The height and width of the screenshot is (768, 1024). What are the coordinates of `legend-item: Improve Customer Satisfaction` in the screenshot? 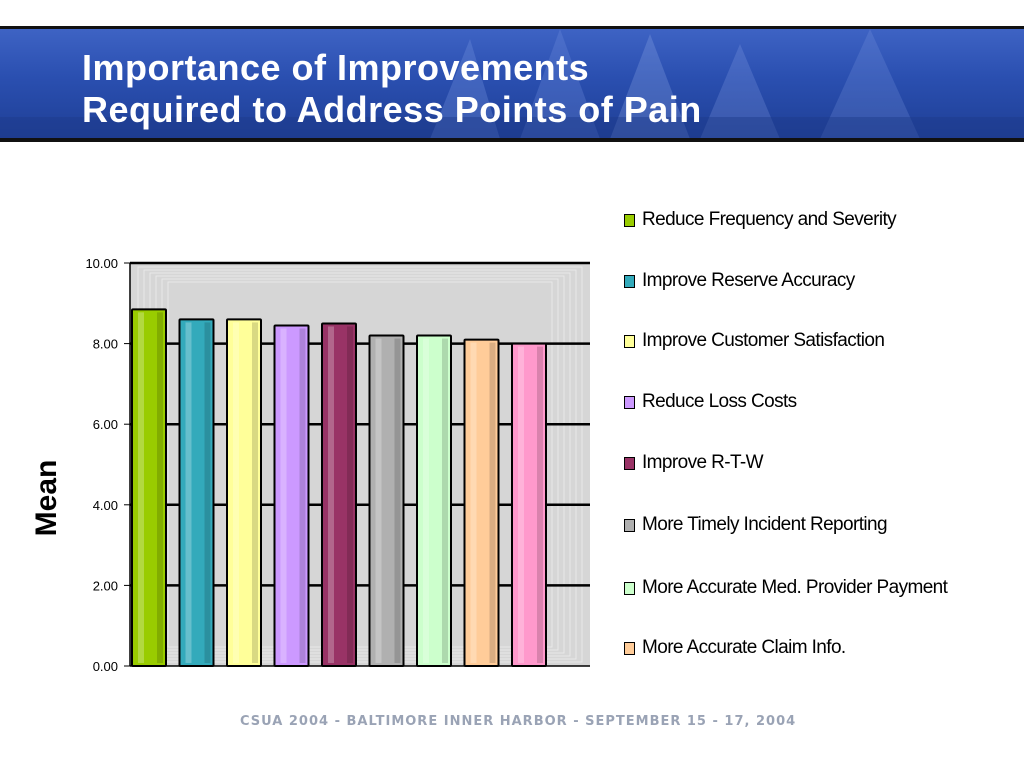 It's located at (754, 341).